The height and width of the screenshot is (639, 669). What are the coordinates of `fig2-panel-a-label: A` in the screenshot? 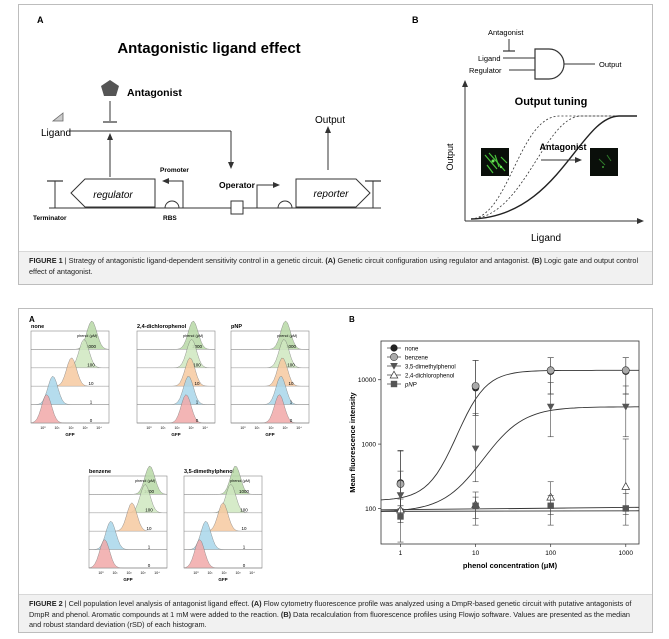 It's located at (32, 319).